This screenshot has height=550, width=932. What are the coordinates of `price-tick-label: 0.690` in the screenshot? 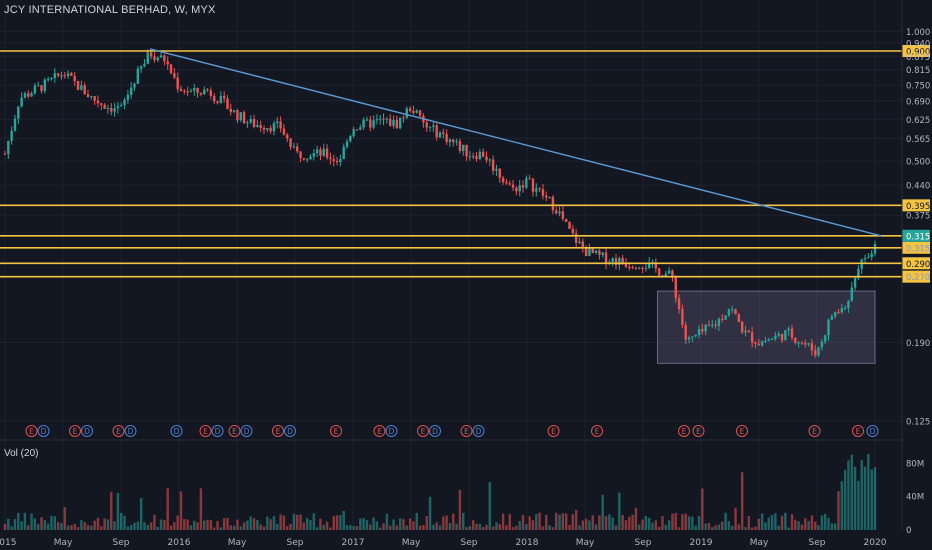 It's located at (918, 102).